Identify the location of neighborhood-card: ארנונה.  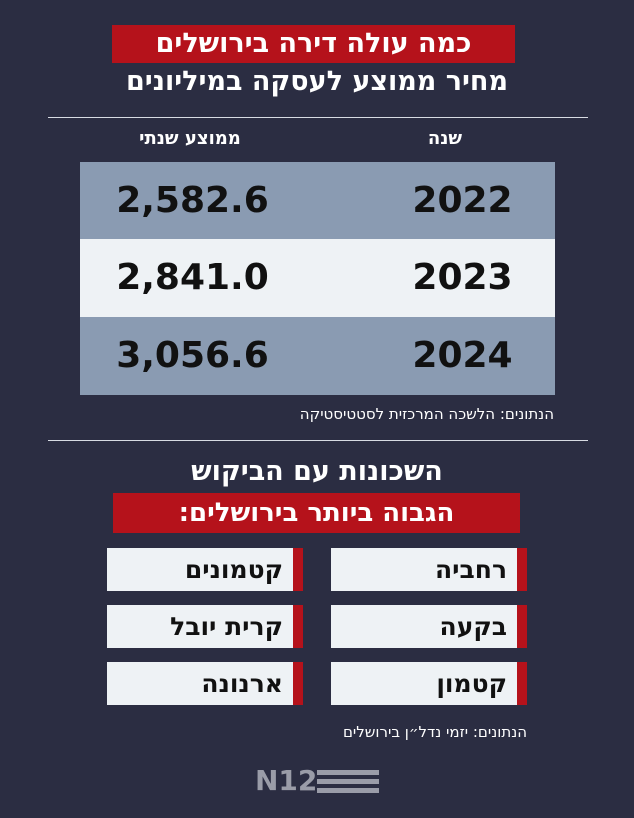
(205, 683).